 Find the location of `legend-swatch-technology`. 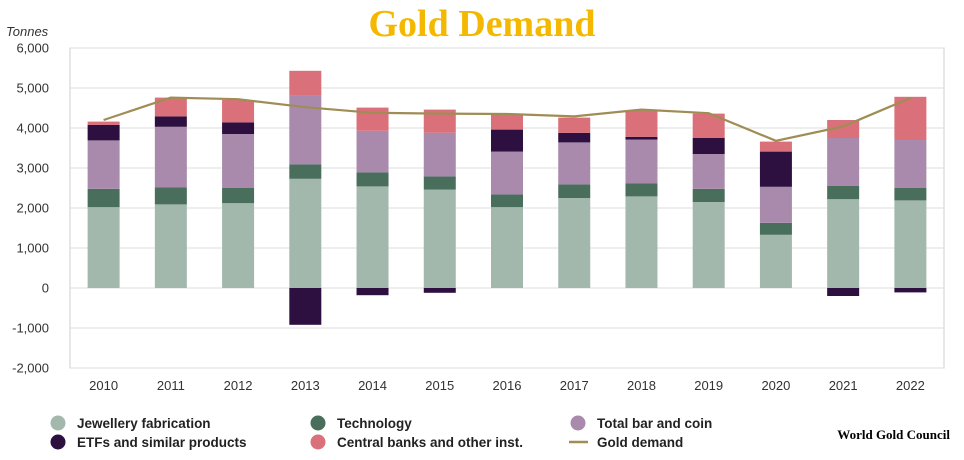

legend-swatch-technology is located at coordinates (318, 423).